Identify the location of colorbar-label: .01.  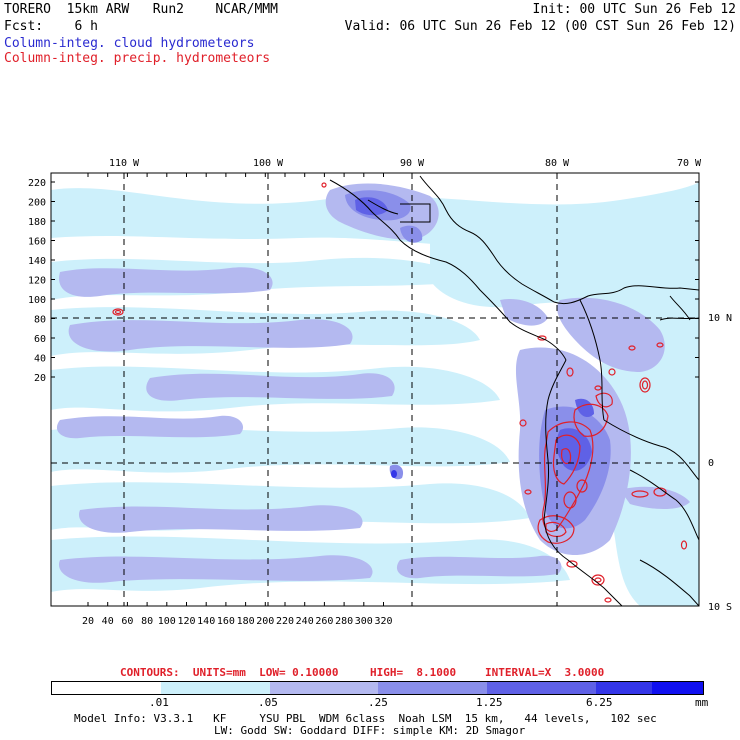
(159, 702).